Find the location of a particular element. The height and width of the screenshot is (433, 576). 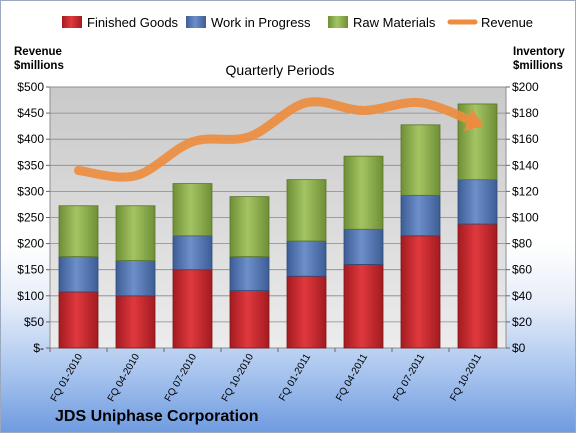

right-tick-label: $100 is located at coordinates (525, 218).